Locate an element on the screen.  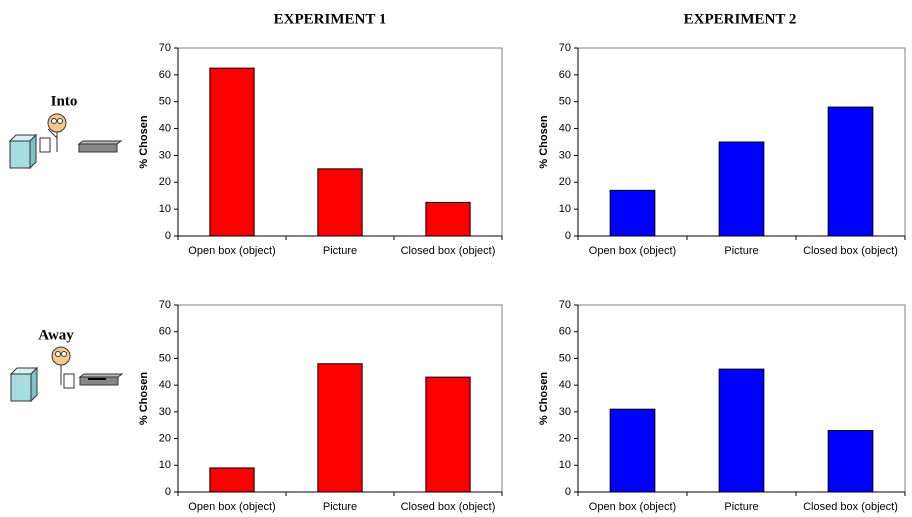
row-label: Into is located at coordinates (64, 101).